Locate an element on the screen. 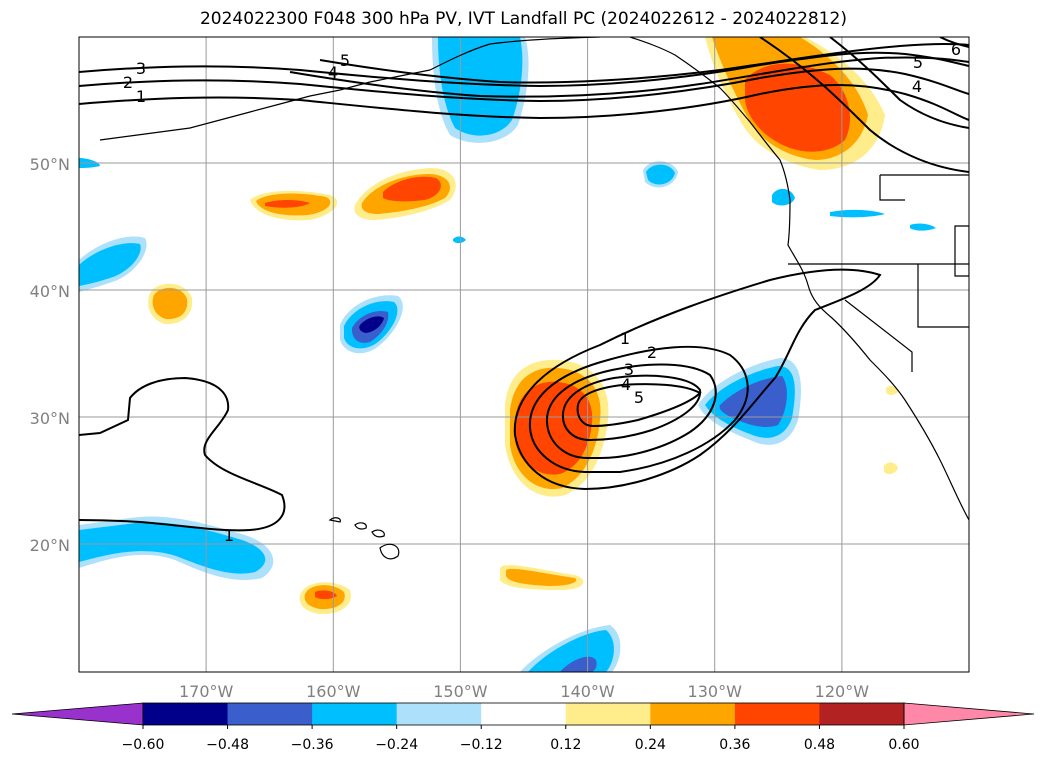 This screenshot has height=765, width=1047. colorbar-frame is located at coordinates (523, 714).